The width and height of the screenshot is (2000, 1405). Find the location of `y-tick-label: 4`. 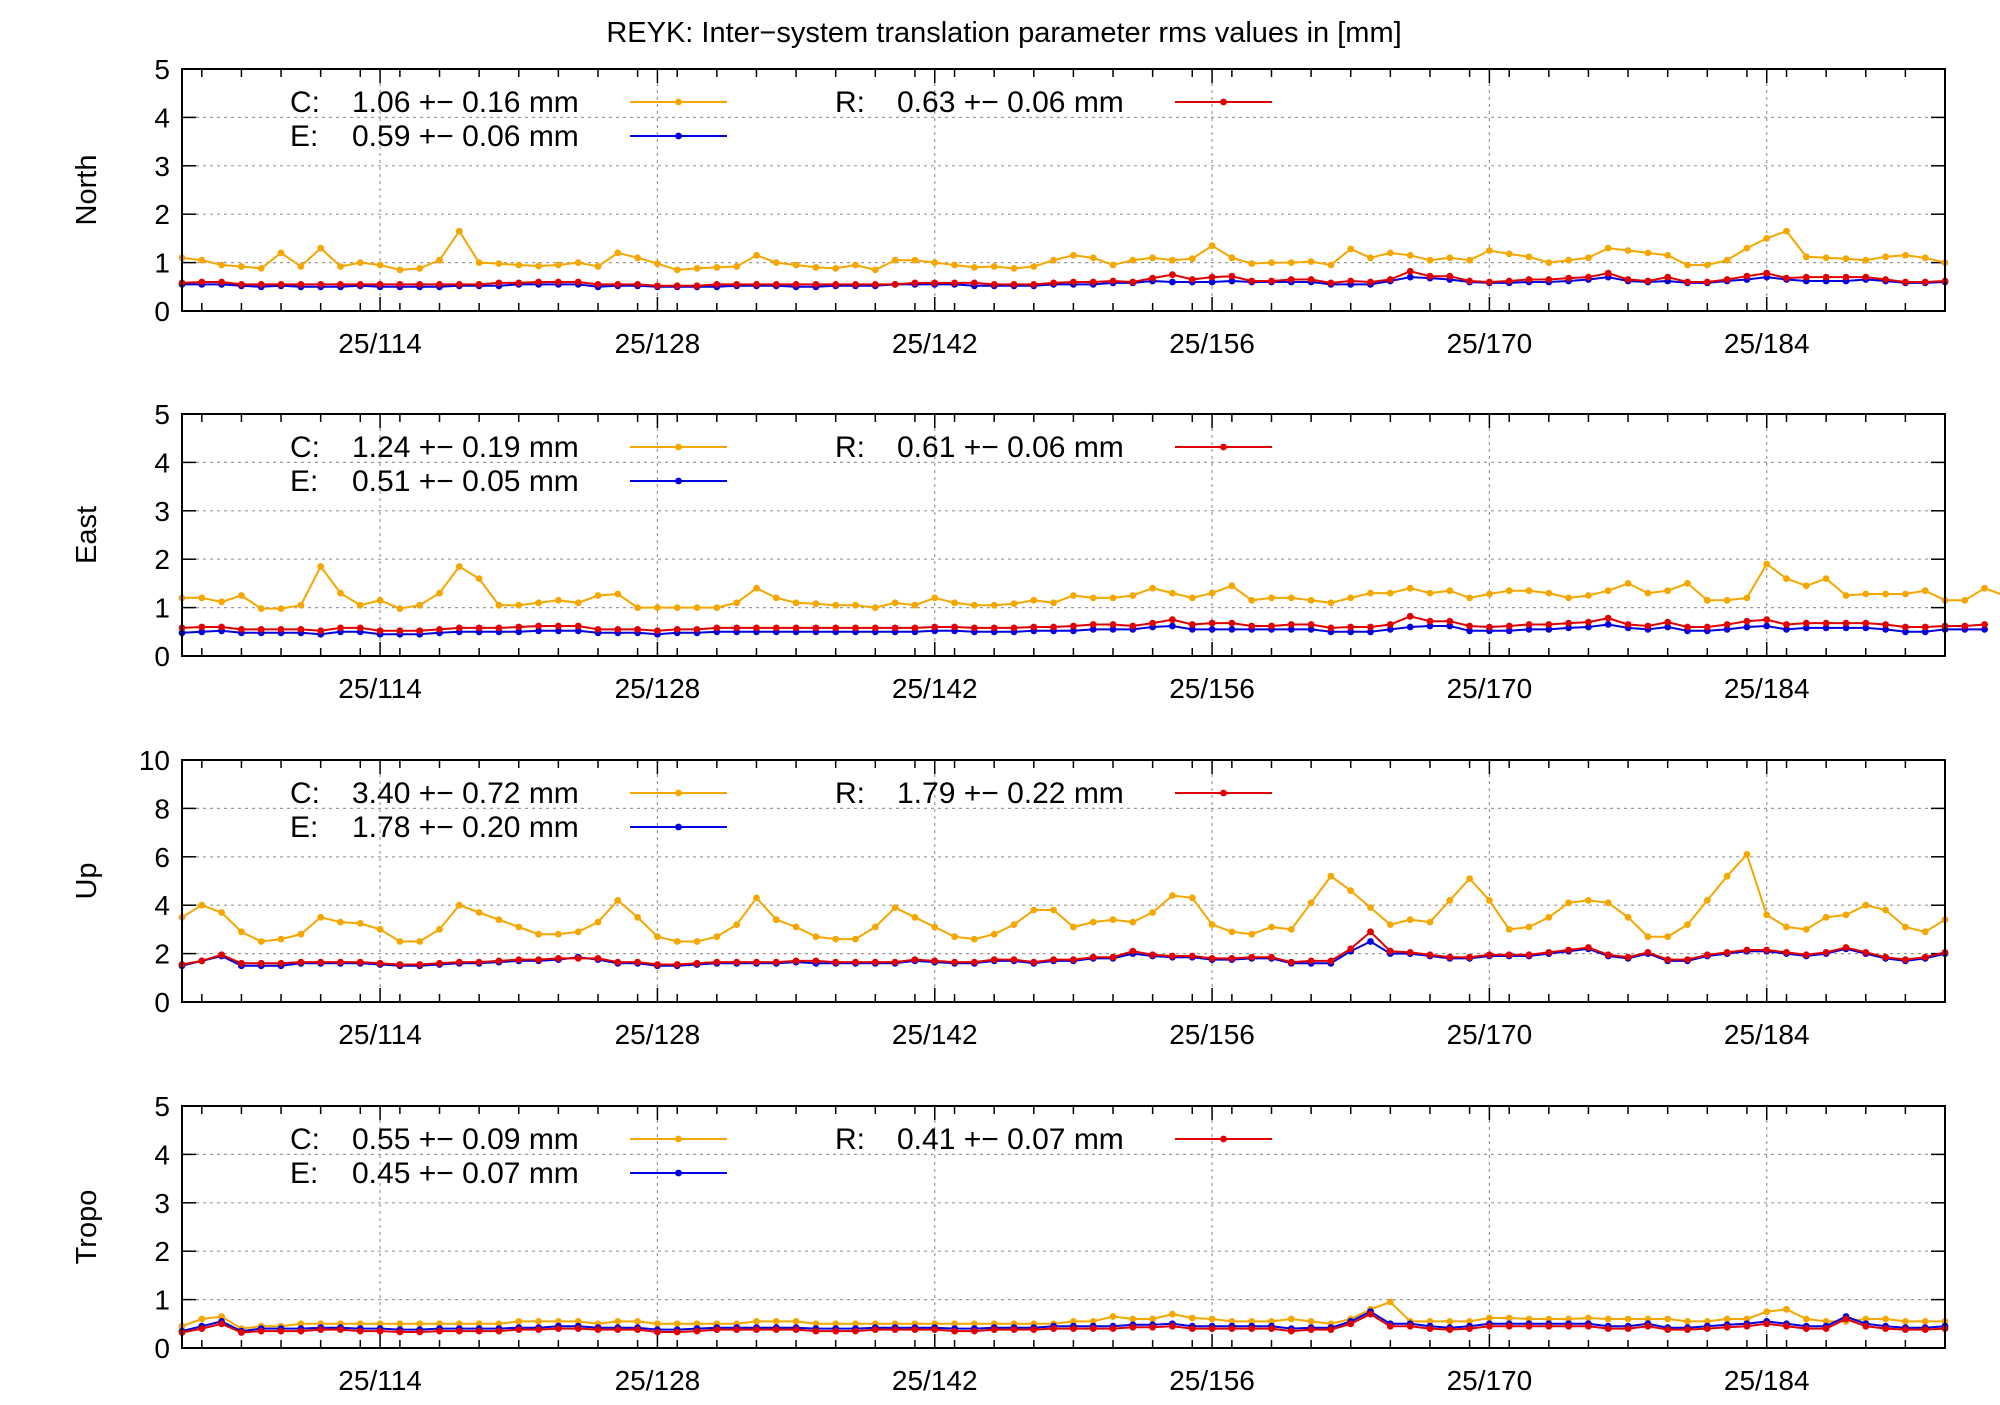

y-tick-label: 4 is located at coordinates (162, 117).